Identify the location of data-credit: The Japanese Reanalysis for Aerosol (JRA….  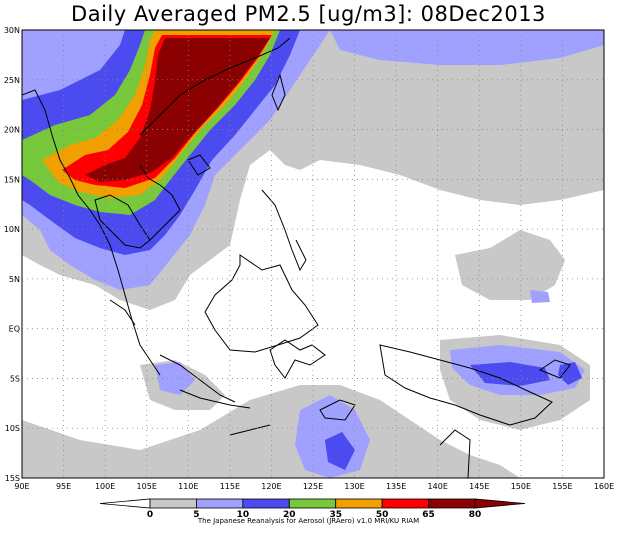
(308, 521).